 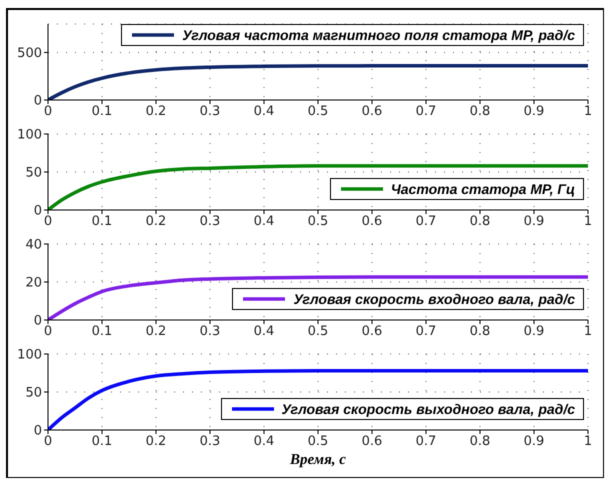 I want to click on y-tick-label: 40, so click(x=33, y=245).